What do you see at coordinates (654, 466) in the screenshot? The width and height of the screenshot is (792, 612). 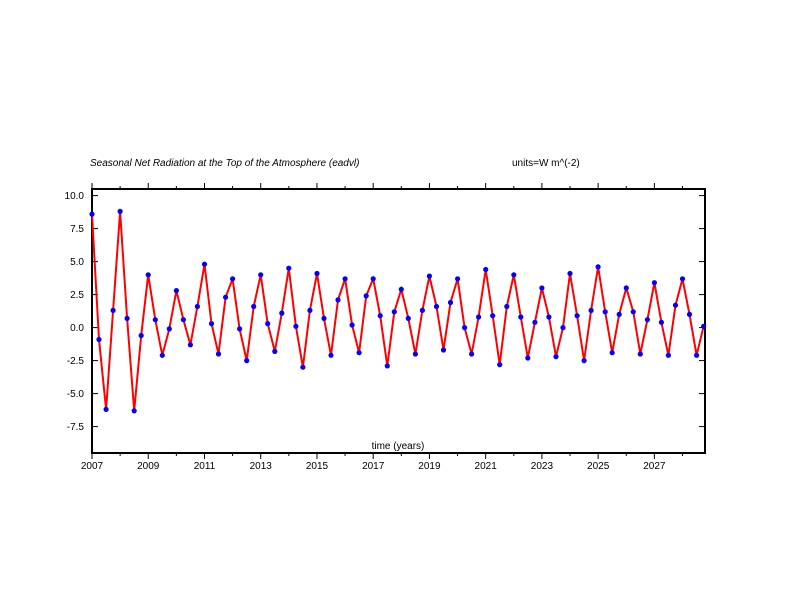 I see `x-tick-label: 2027` at bounding box center [654, 466].